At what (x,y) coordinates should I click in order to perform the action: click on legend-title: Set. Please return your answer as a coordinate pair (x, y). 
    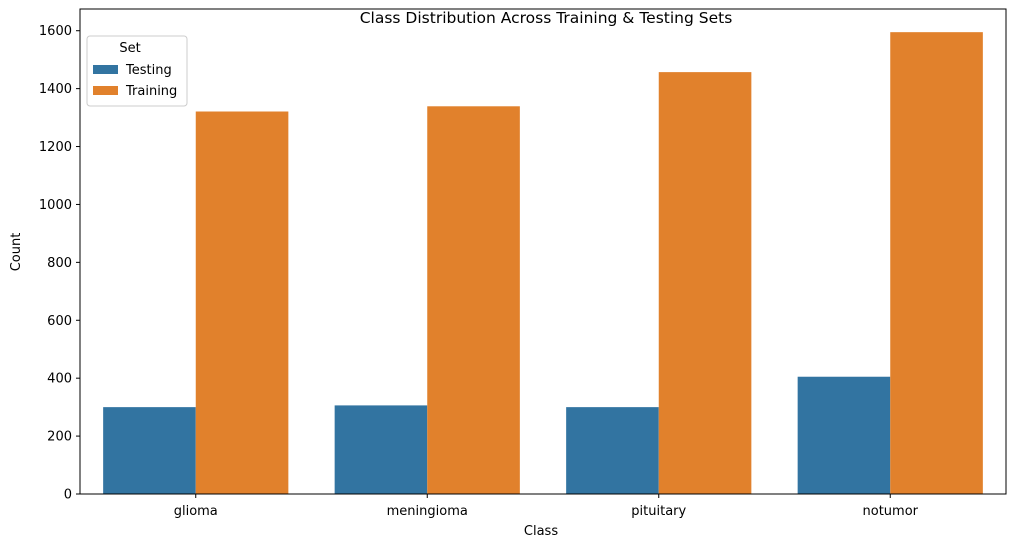
    Looking at the image, I should click on (129, 48).